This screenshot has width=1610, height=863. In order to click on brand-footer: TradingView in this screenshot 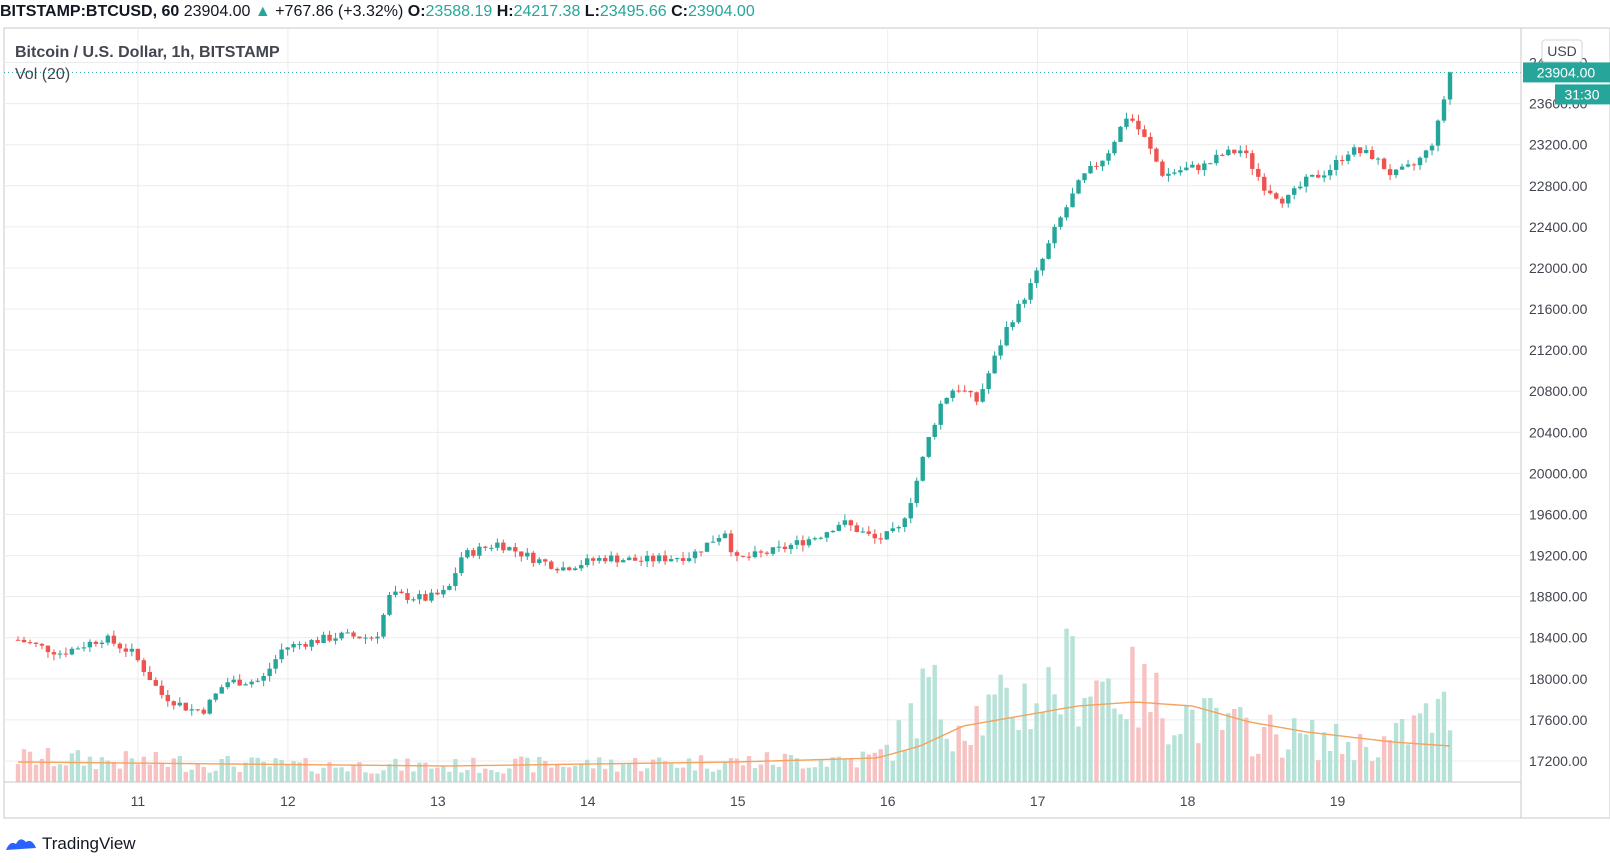, I will do `click(70, 844)`.